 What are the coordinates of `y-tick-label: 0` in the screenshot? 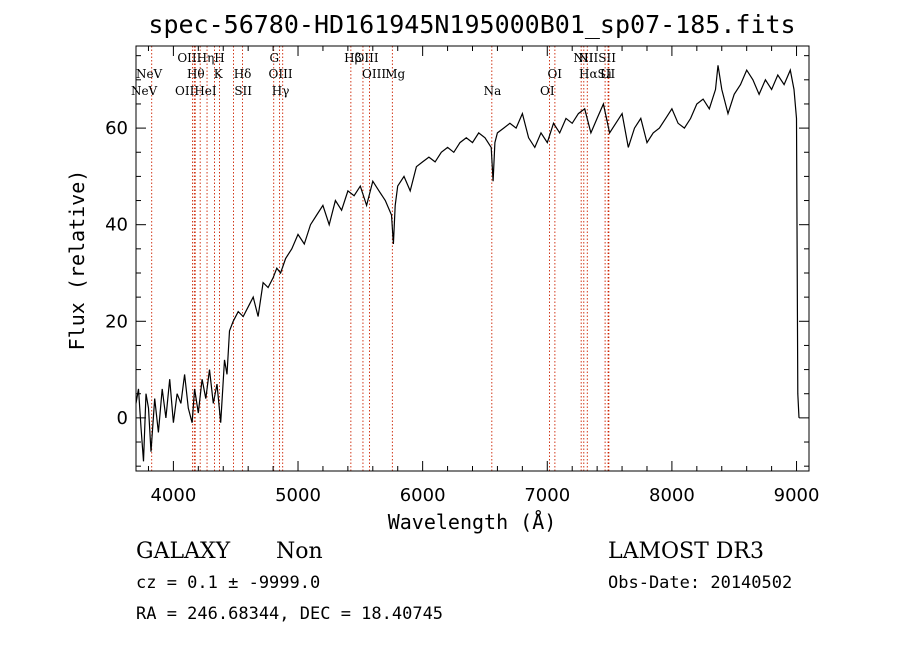 It's located at (122, 418).